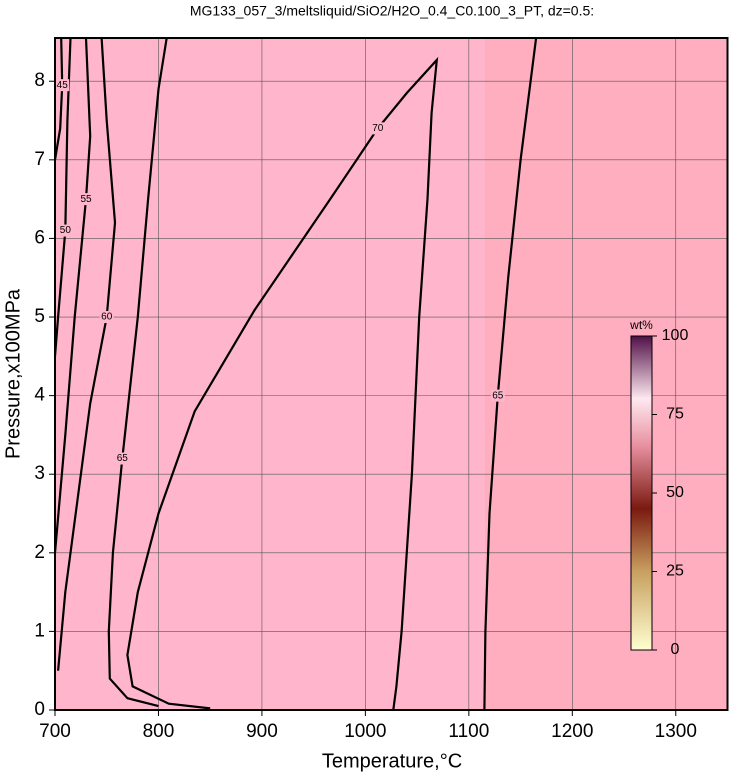  What do you see at coordinates (365, 731) in the screenshot?
I see `x-tick-label: 1000` at bounding box center [365, 731].